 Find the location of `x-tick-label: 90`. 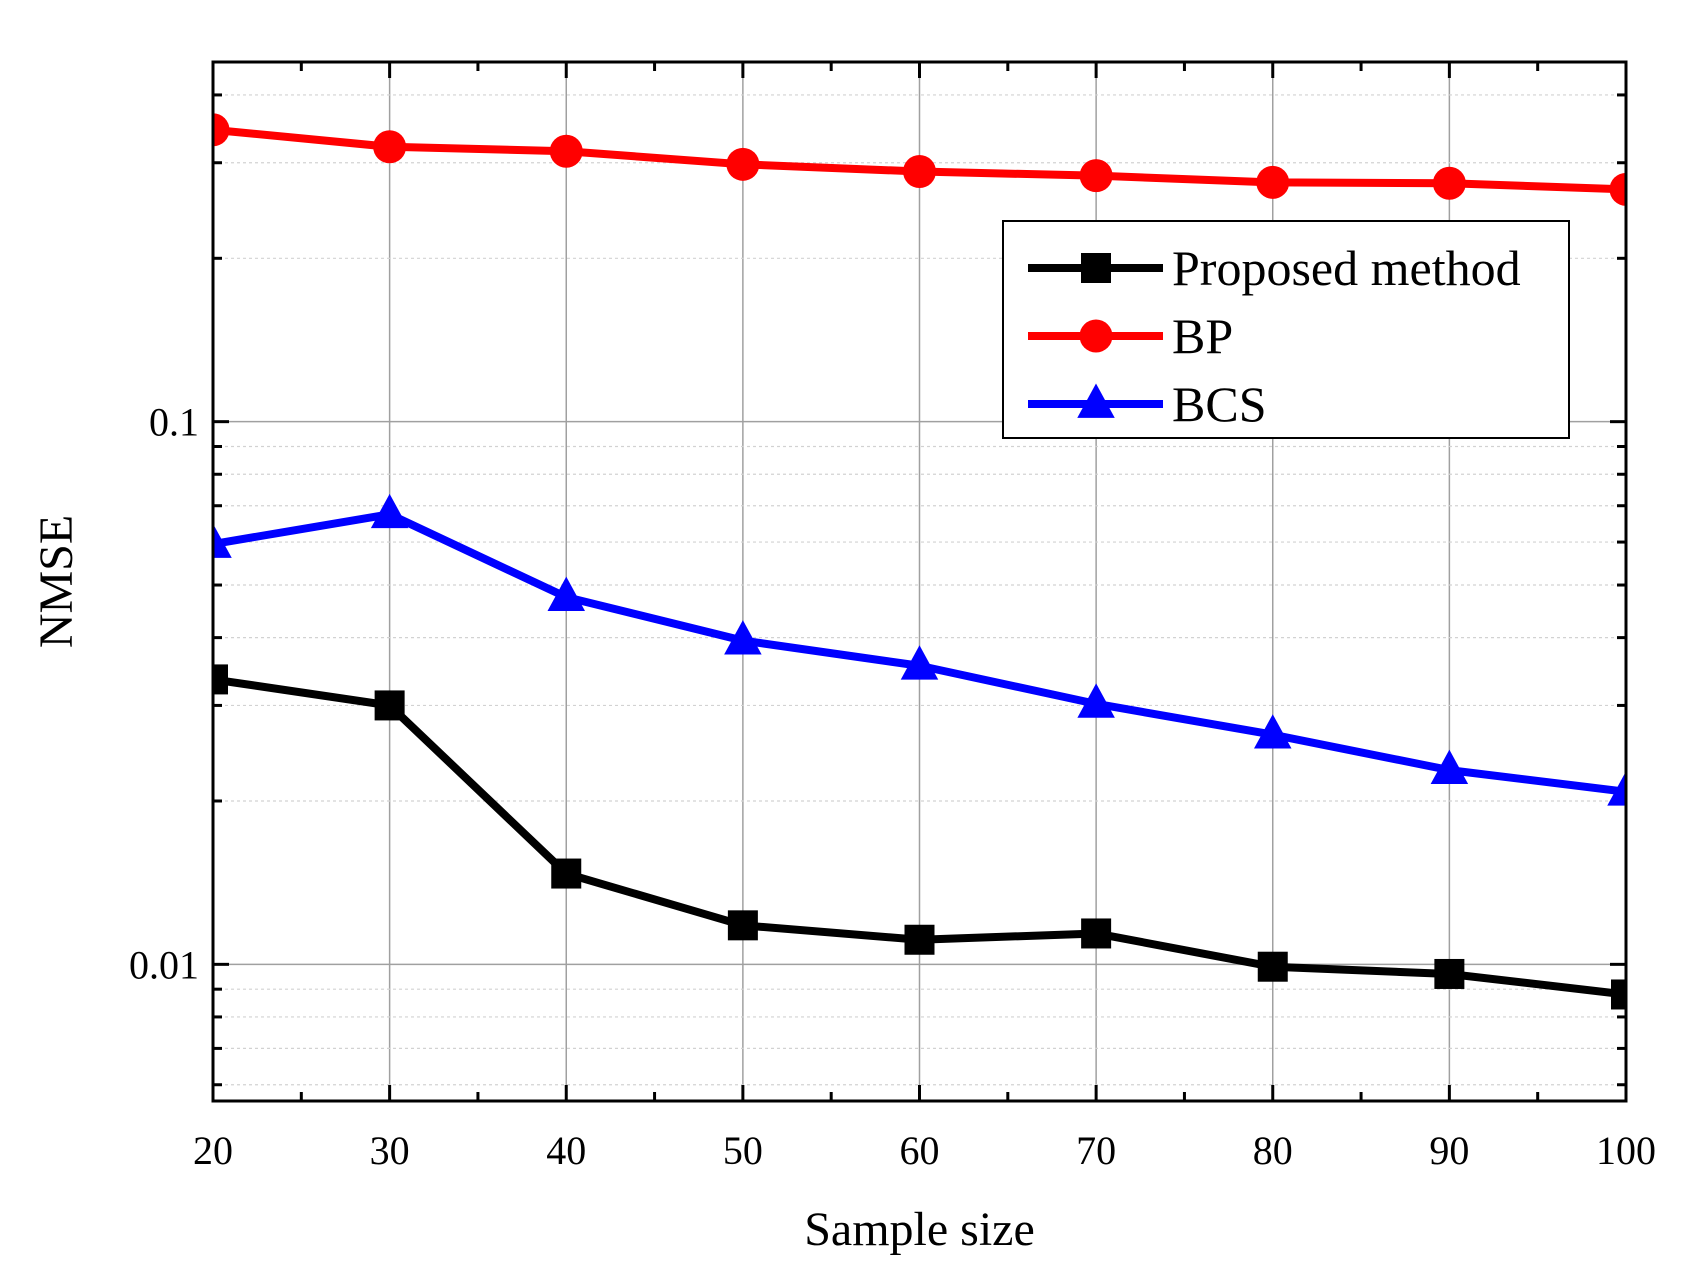

x-tick-label: 90 is located at coordinates (1449, 1150).